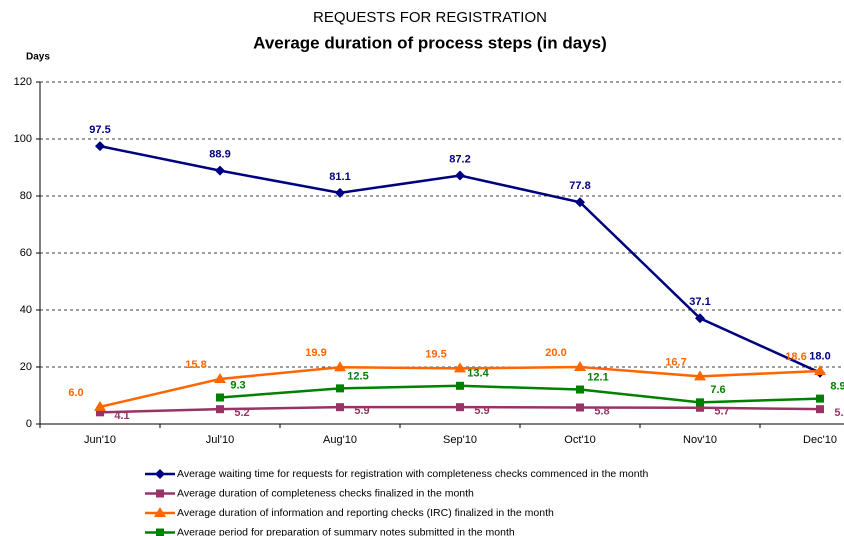  Describe the element at coordinates (26, 253) in the screenshot. I see `y-tick-label: 60` at that location.